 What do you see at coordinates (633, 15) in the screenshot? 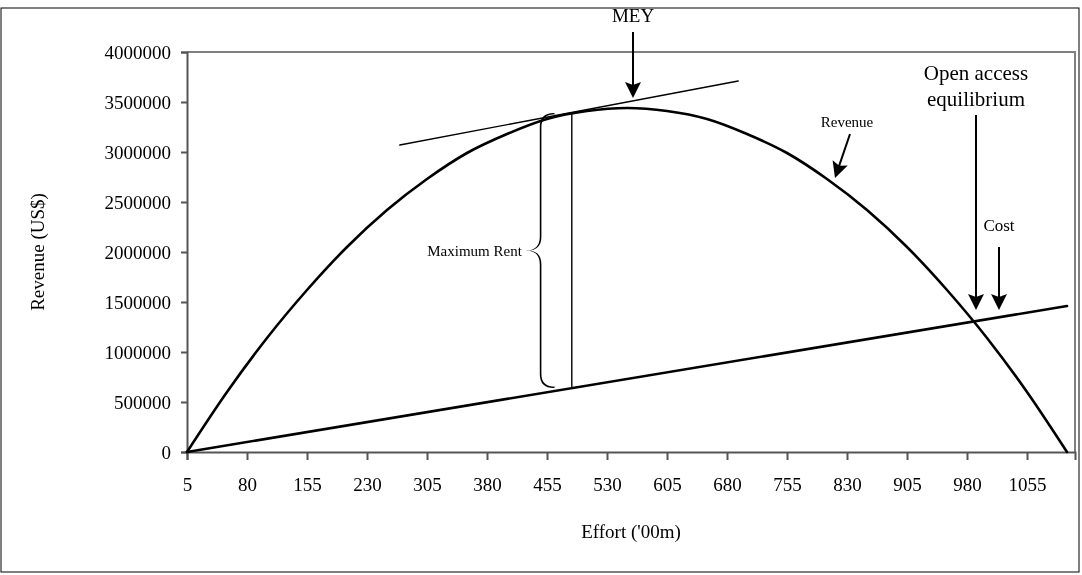
I see `text: MEY` at bounding box center [633, 15].